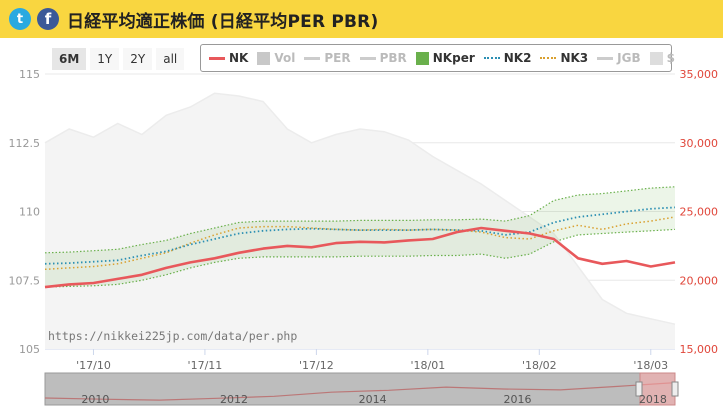  I want to click on x-tick-label: '18/02, so click(539, 365).